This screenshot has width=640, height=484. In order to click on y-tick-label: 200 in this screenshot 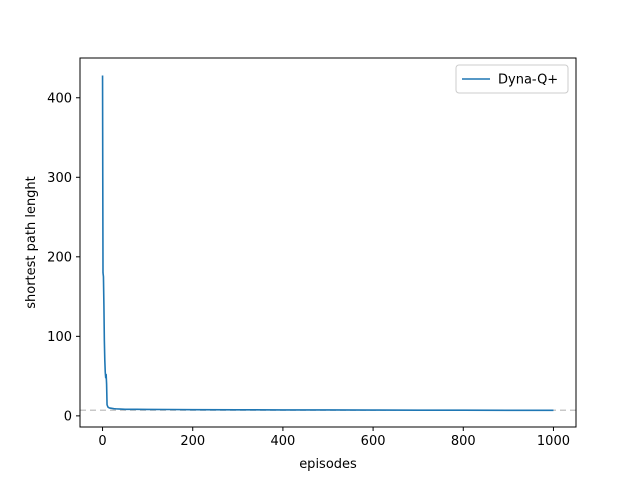, I will do `click(59, 257)`.